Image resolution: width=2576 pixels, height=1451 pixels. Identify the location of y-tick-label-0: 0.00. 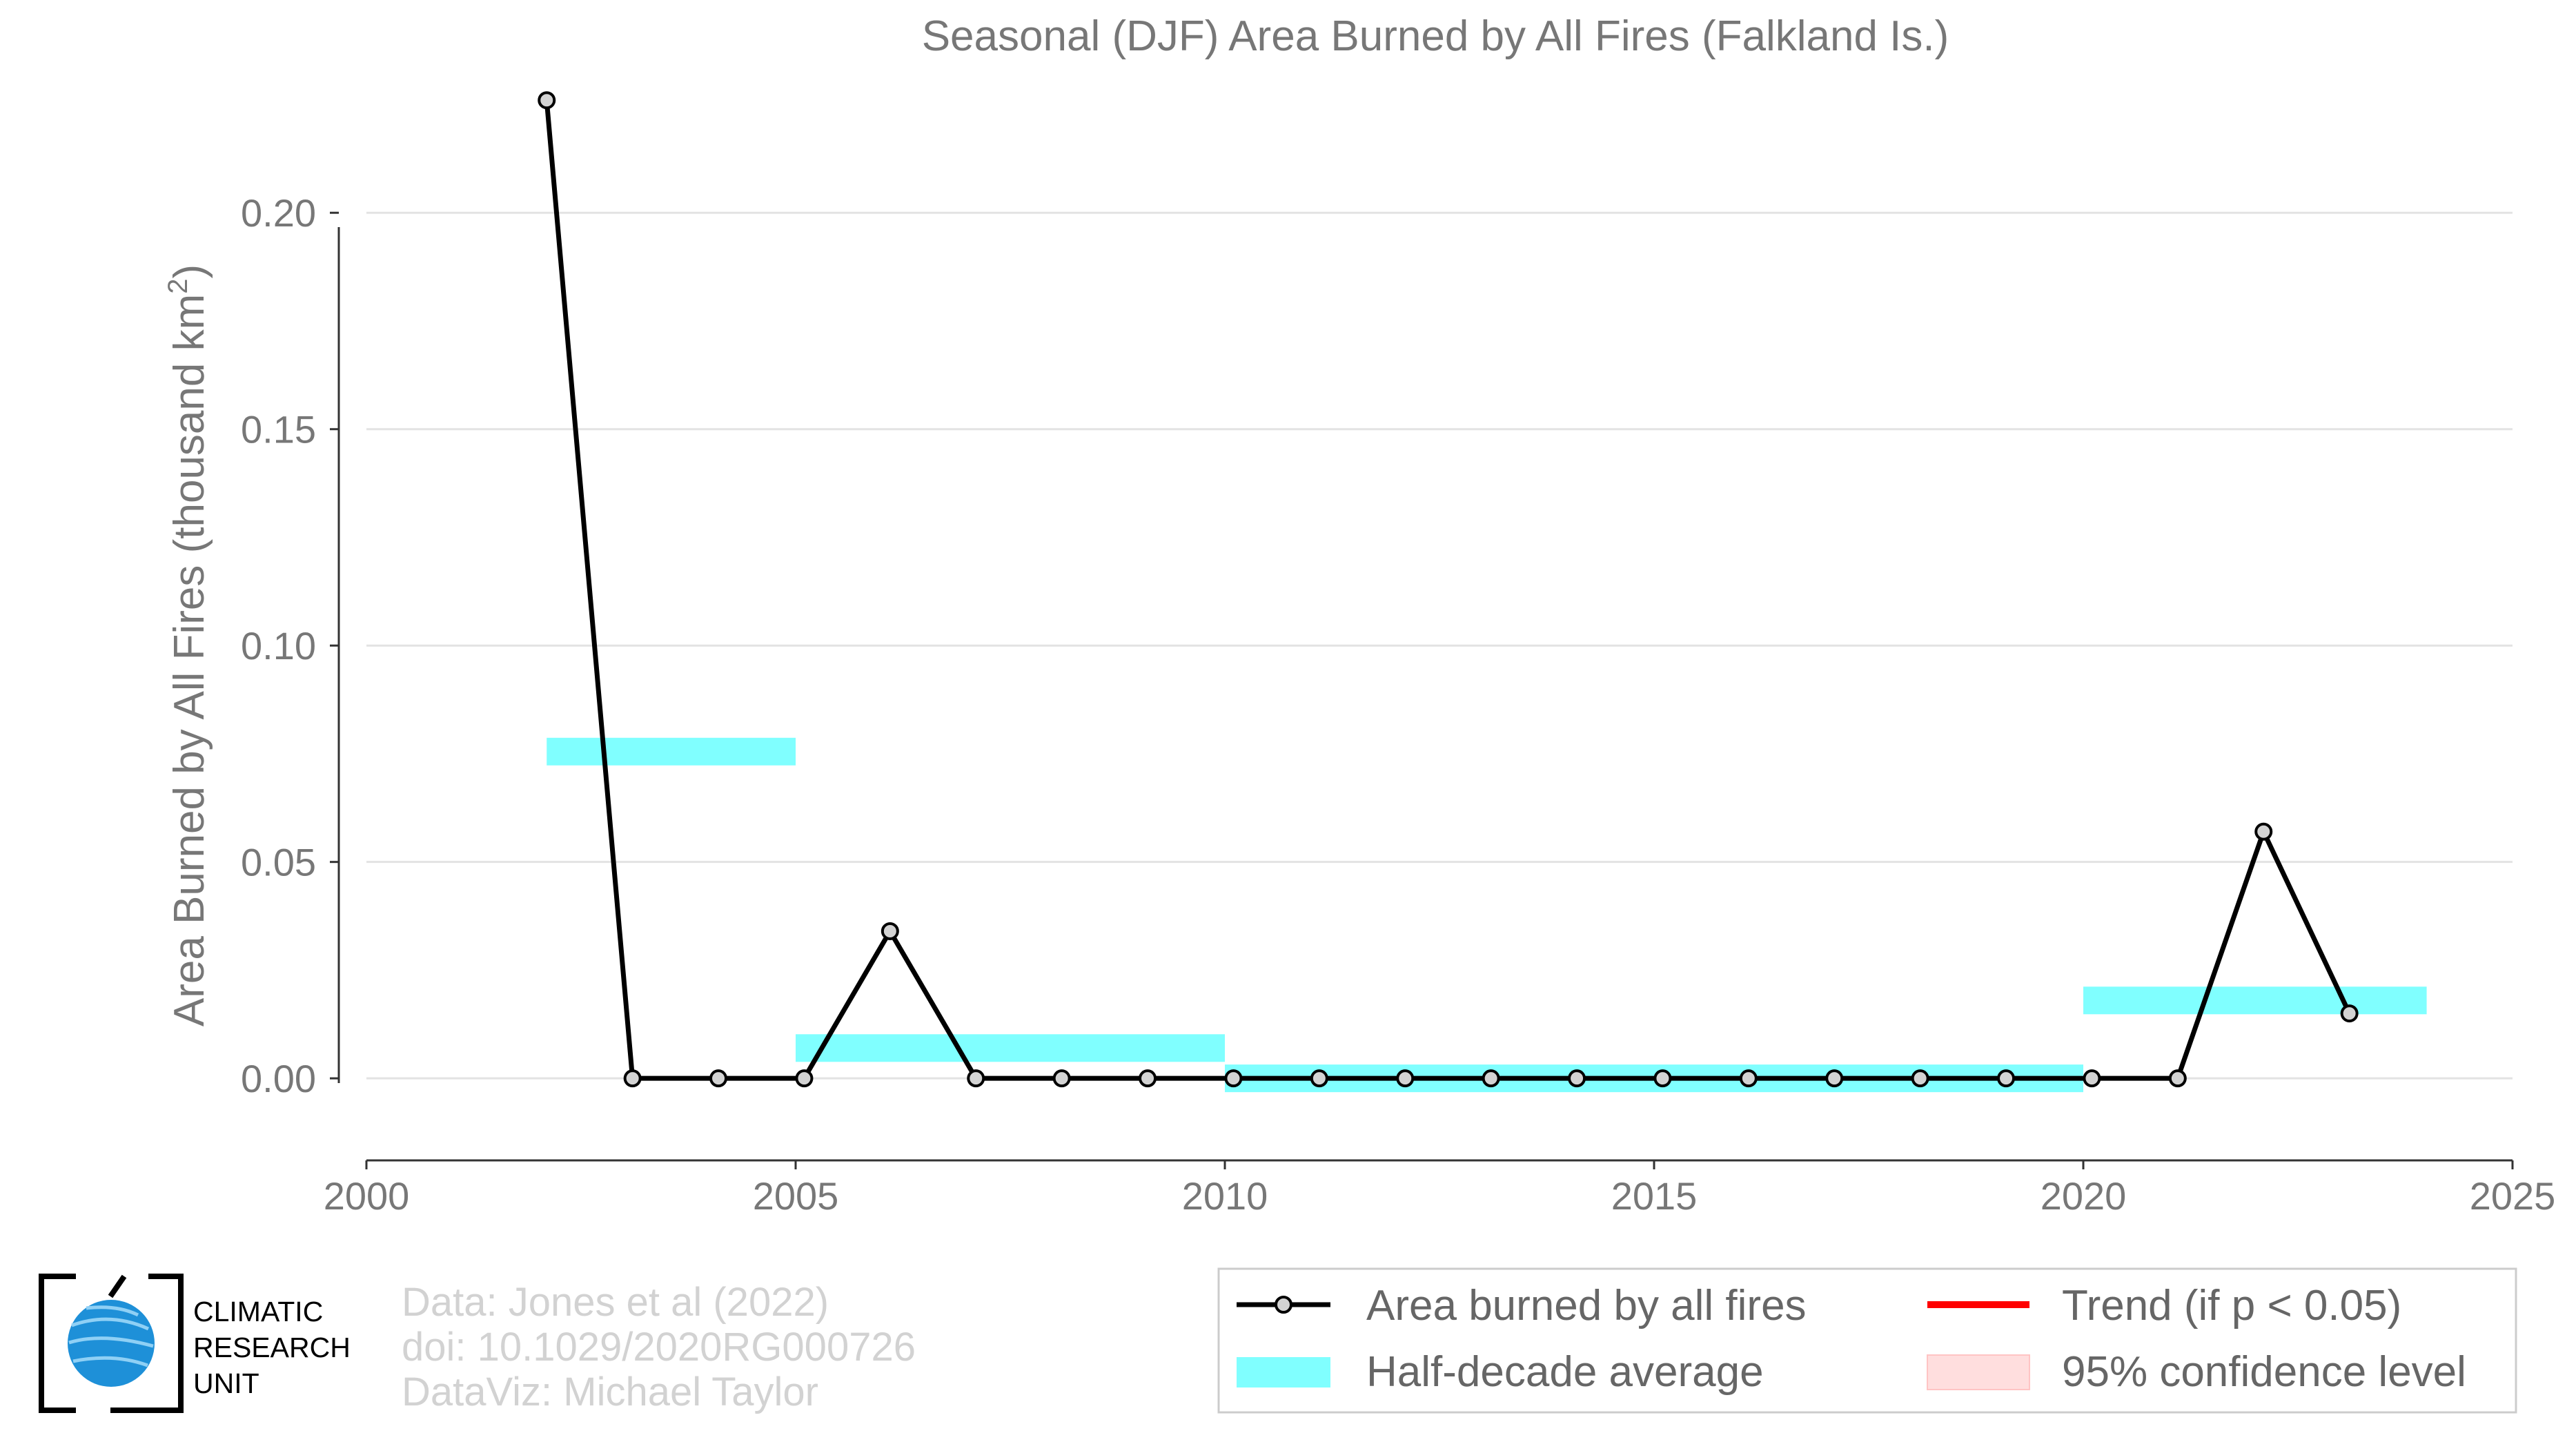
(278, 1079).